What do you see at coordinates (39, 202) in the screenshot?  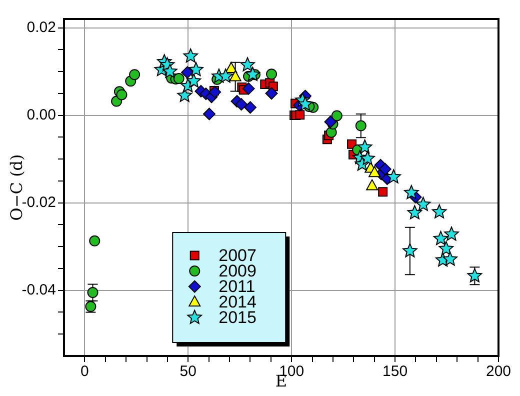 I see `y-tick-label: -0.02` at bounding box center [39, 202].